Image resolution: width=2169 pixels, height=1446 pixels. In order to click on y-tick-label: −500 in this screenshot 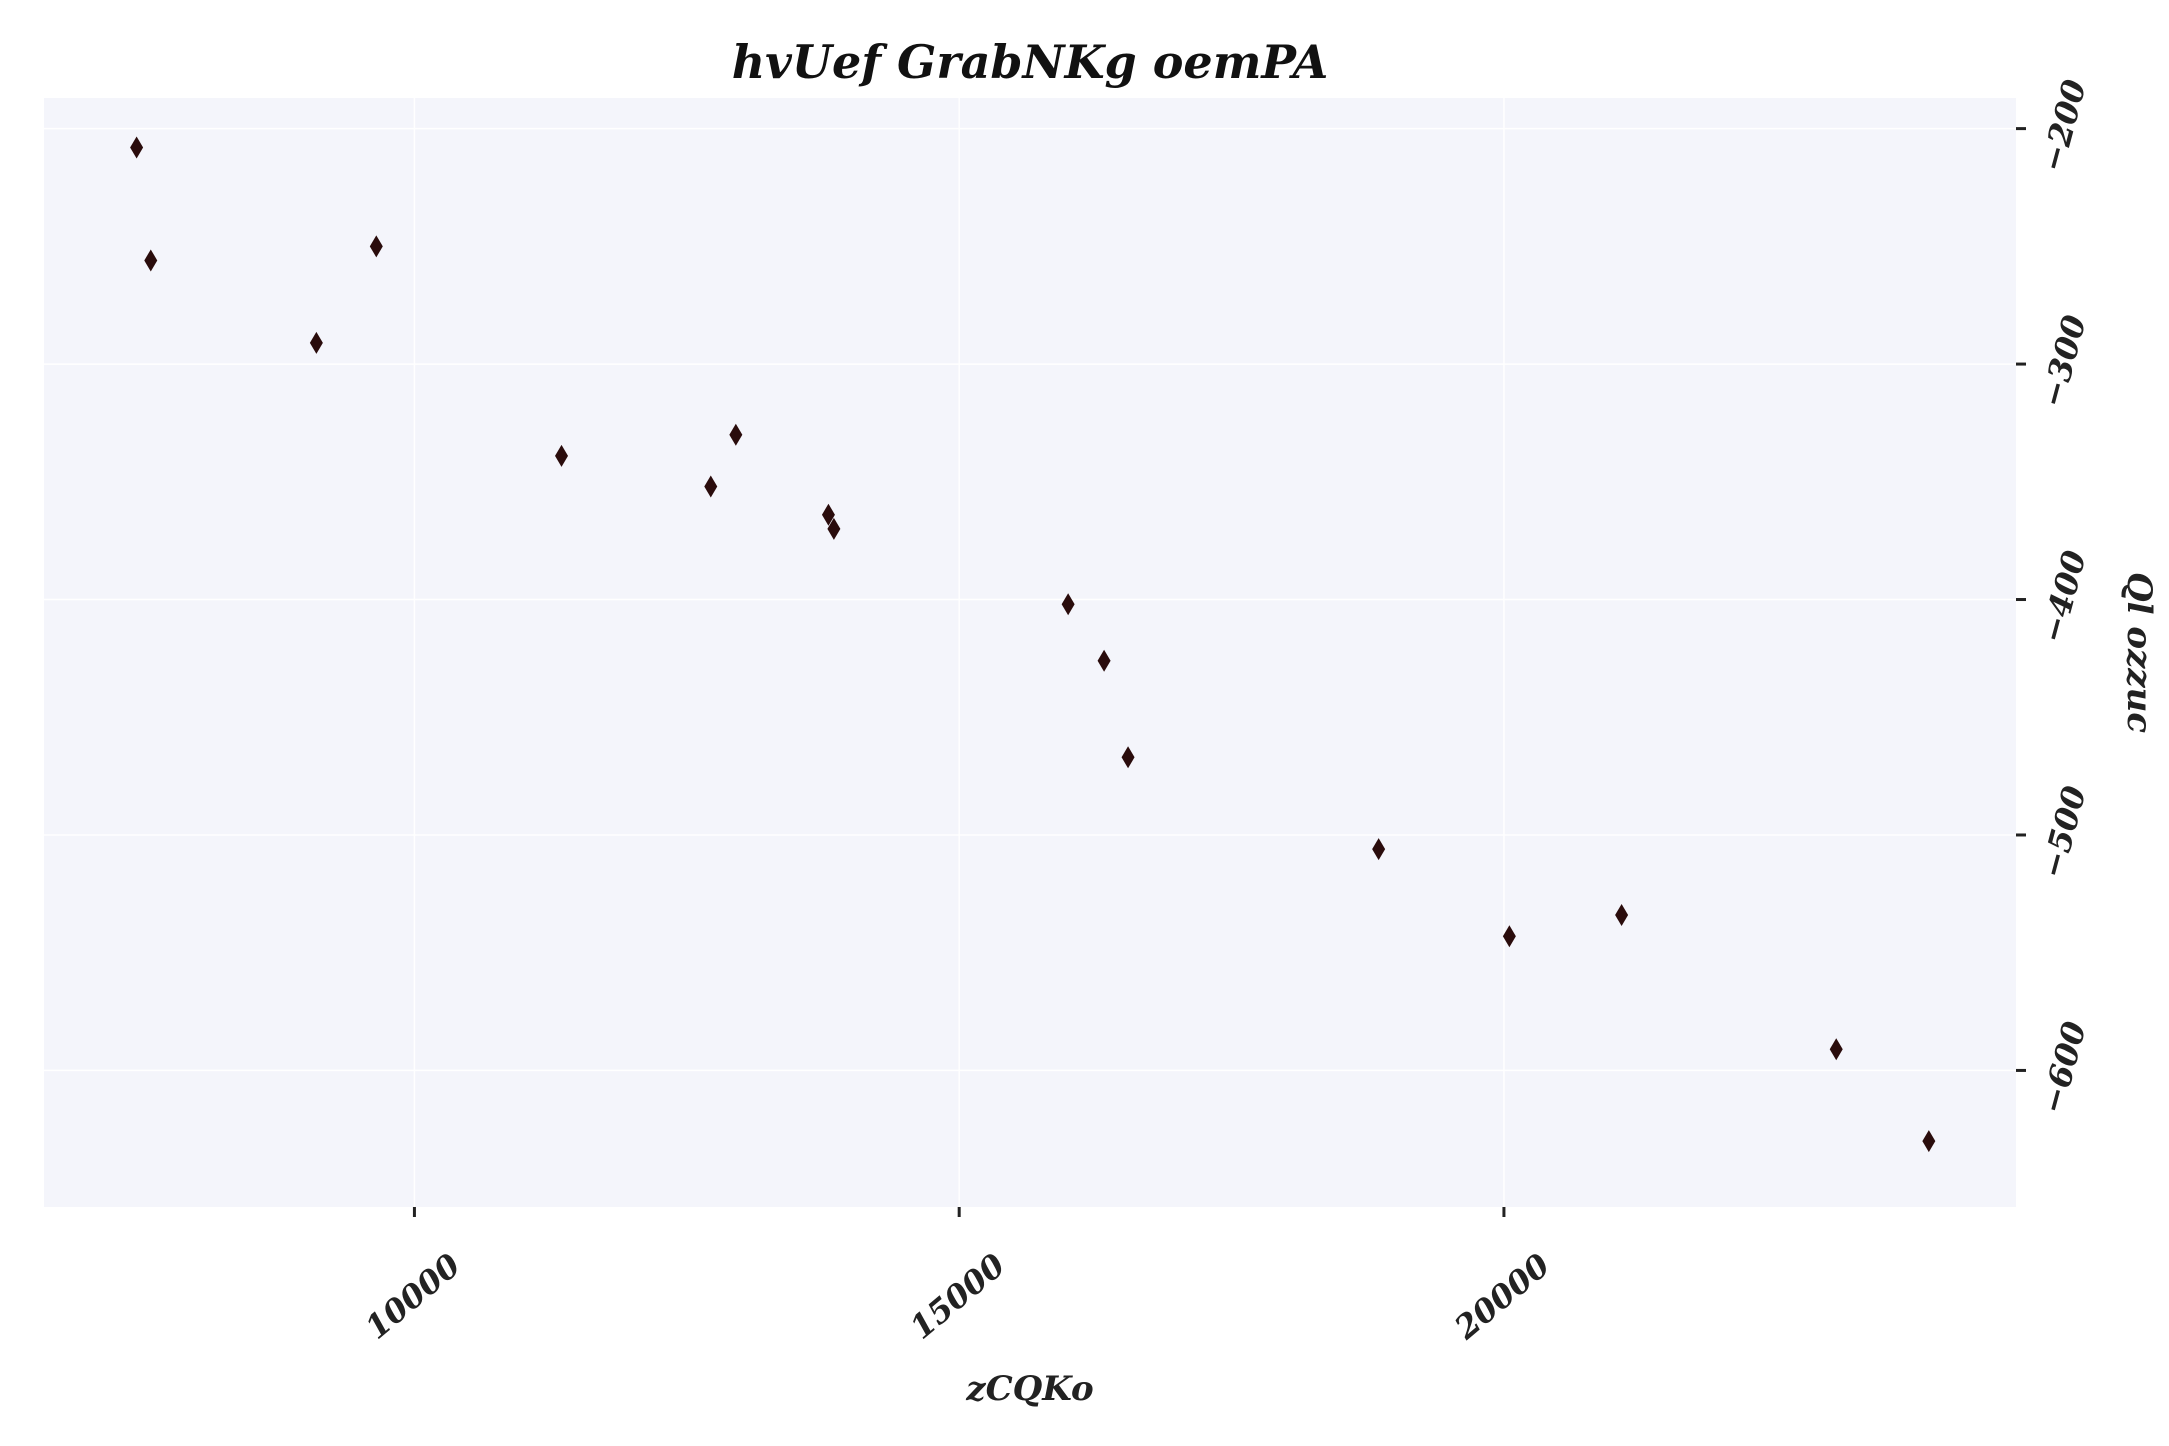, I will do `click(2063, 832)`.